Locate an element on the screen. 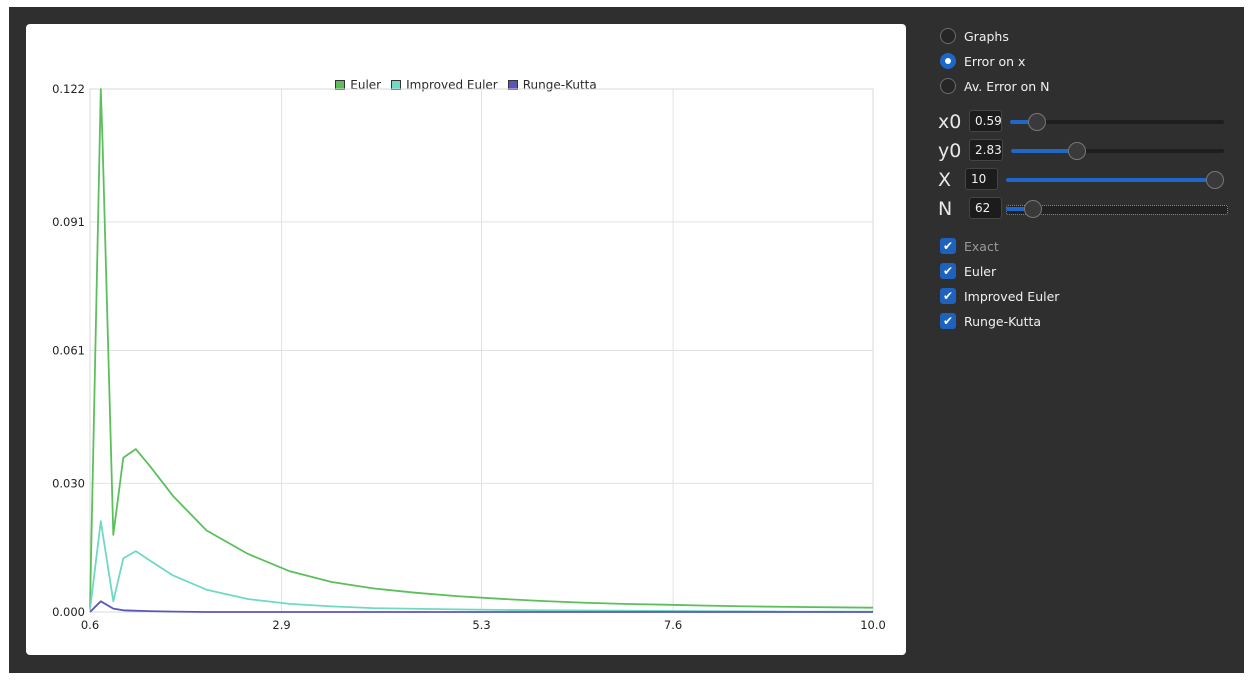 The width and height of the screenshot is (1253, 681). checkbox-label-exact: Exact is located at coordinates (981, 246).